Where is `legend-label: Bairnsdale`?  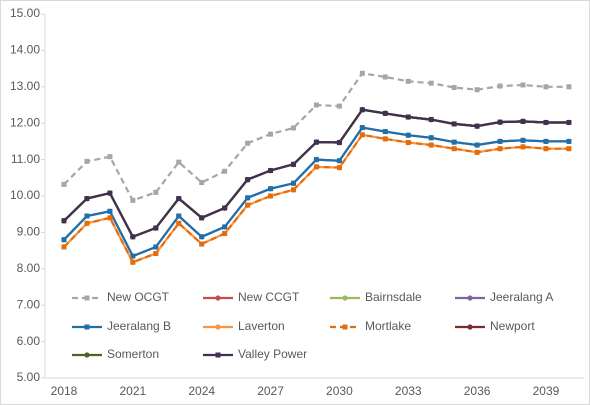 legend-label: Bairnsdale is located at coordinates (393, 297).